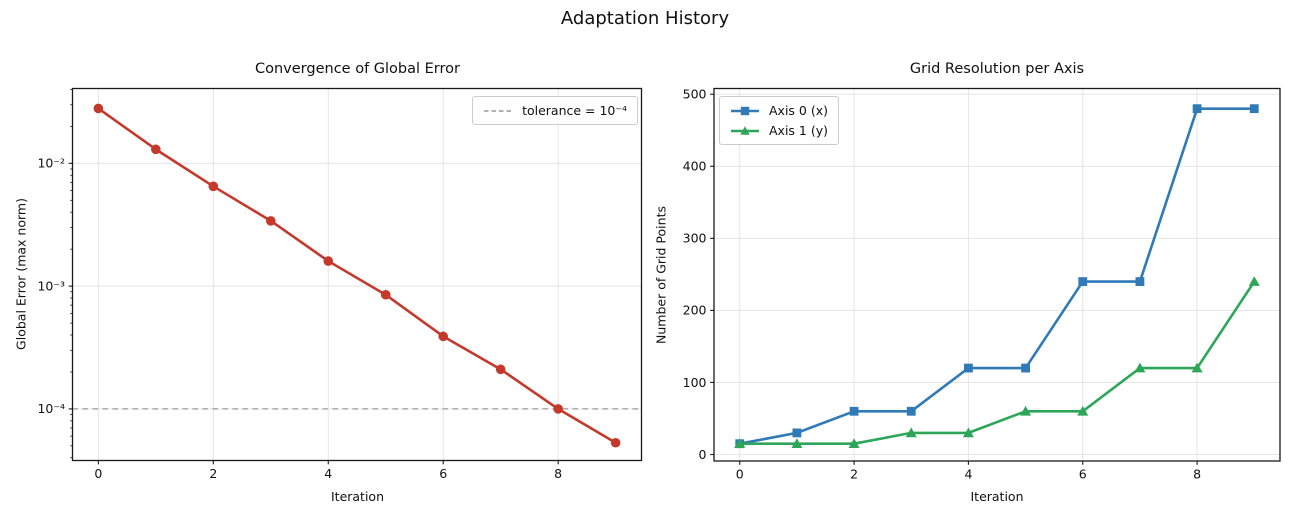  I want to click on tolerance-legend: tolerance = 10⁻⁴, so click(555, 110).